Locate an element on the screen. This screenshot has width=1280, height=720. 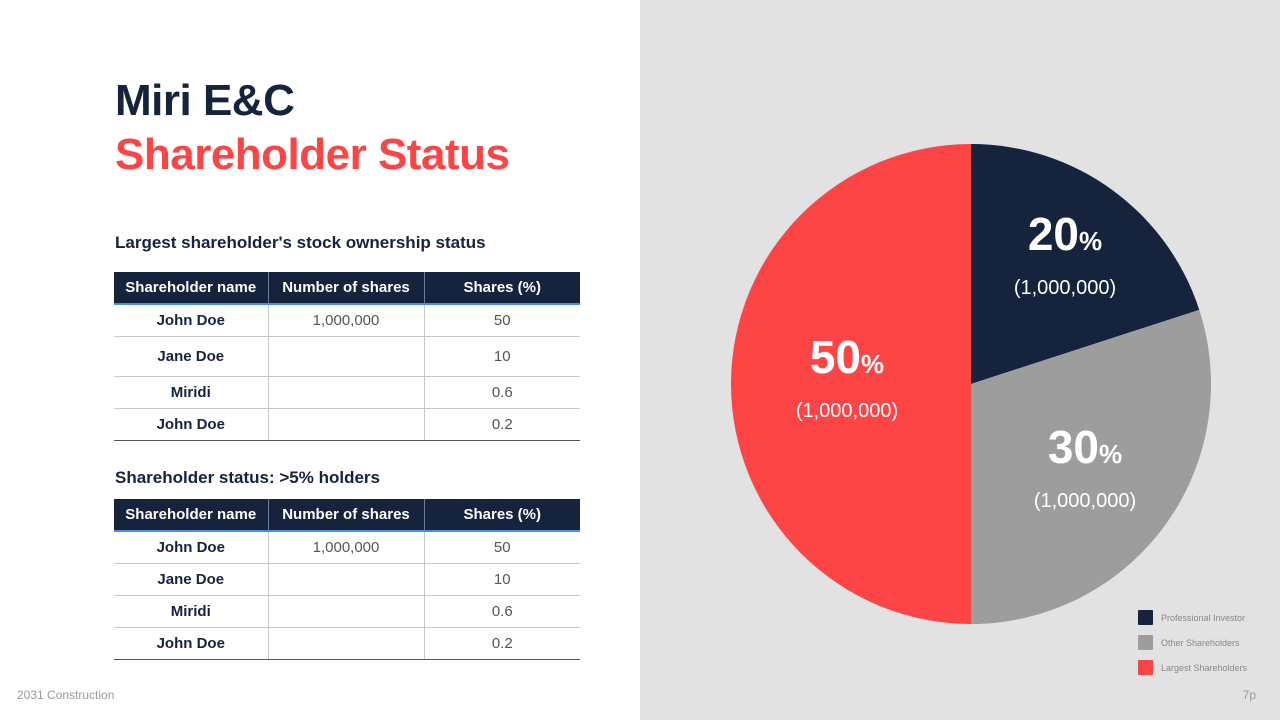
slice-percent-label: 30% is located at coordinates (1085, 447).